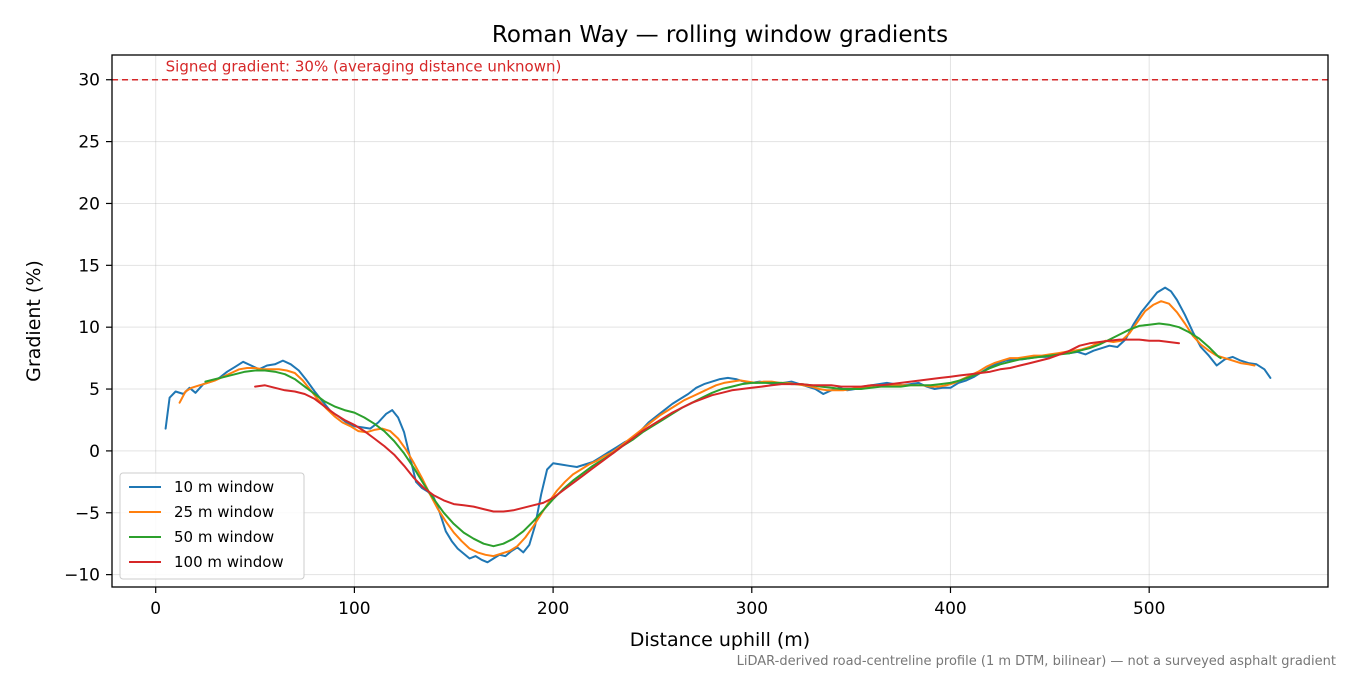  Describe the element at coordinates (657, 603) in the screenshot. I see `x-axis-ticks: 0 100 200 300 400 500` at that location.